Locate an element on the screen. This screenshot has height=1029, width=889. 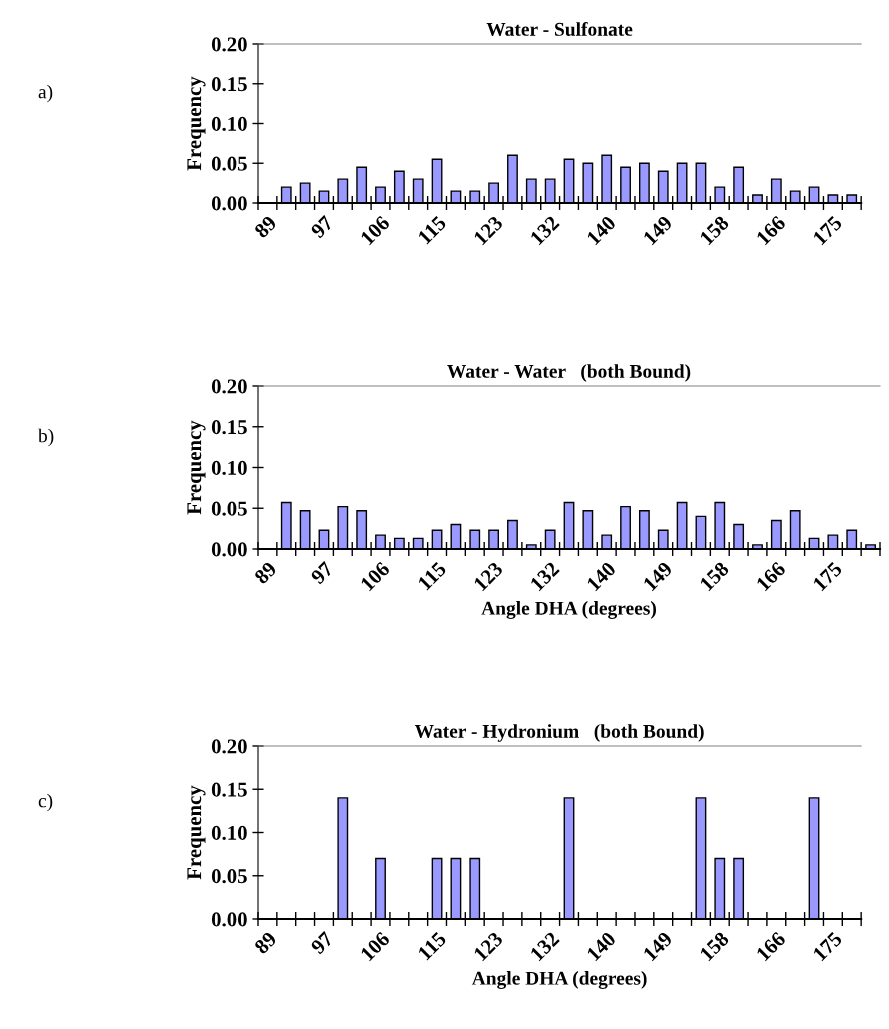
text: c) is located at coordinates (45, 802).